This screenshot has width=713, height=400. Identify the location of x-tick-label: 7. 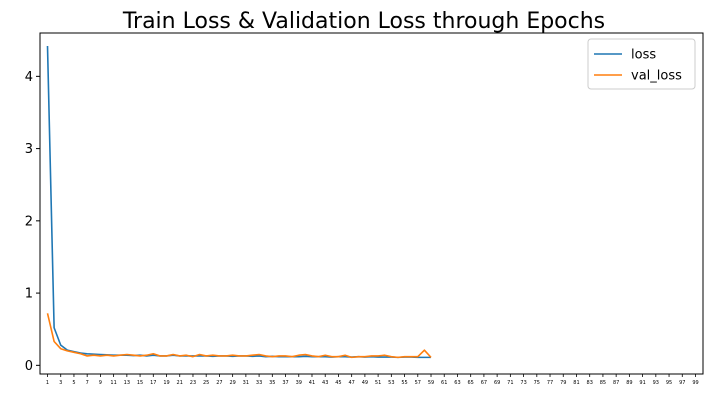
(87, 383).